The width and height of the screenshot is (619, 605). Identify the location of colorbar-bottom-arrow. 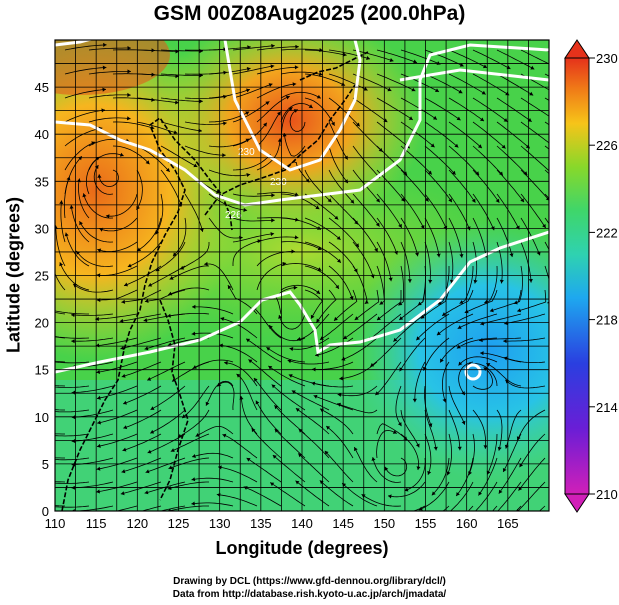
(577, 503).